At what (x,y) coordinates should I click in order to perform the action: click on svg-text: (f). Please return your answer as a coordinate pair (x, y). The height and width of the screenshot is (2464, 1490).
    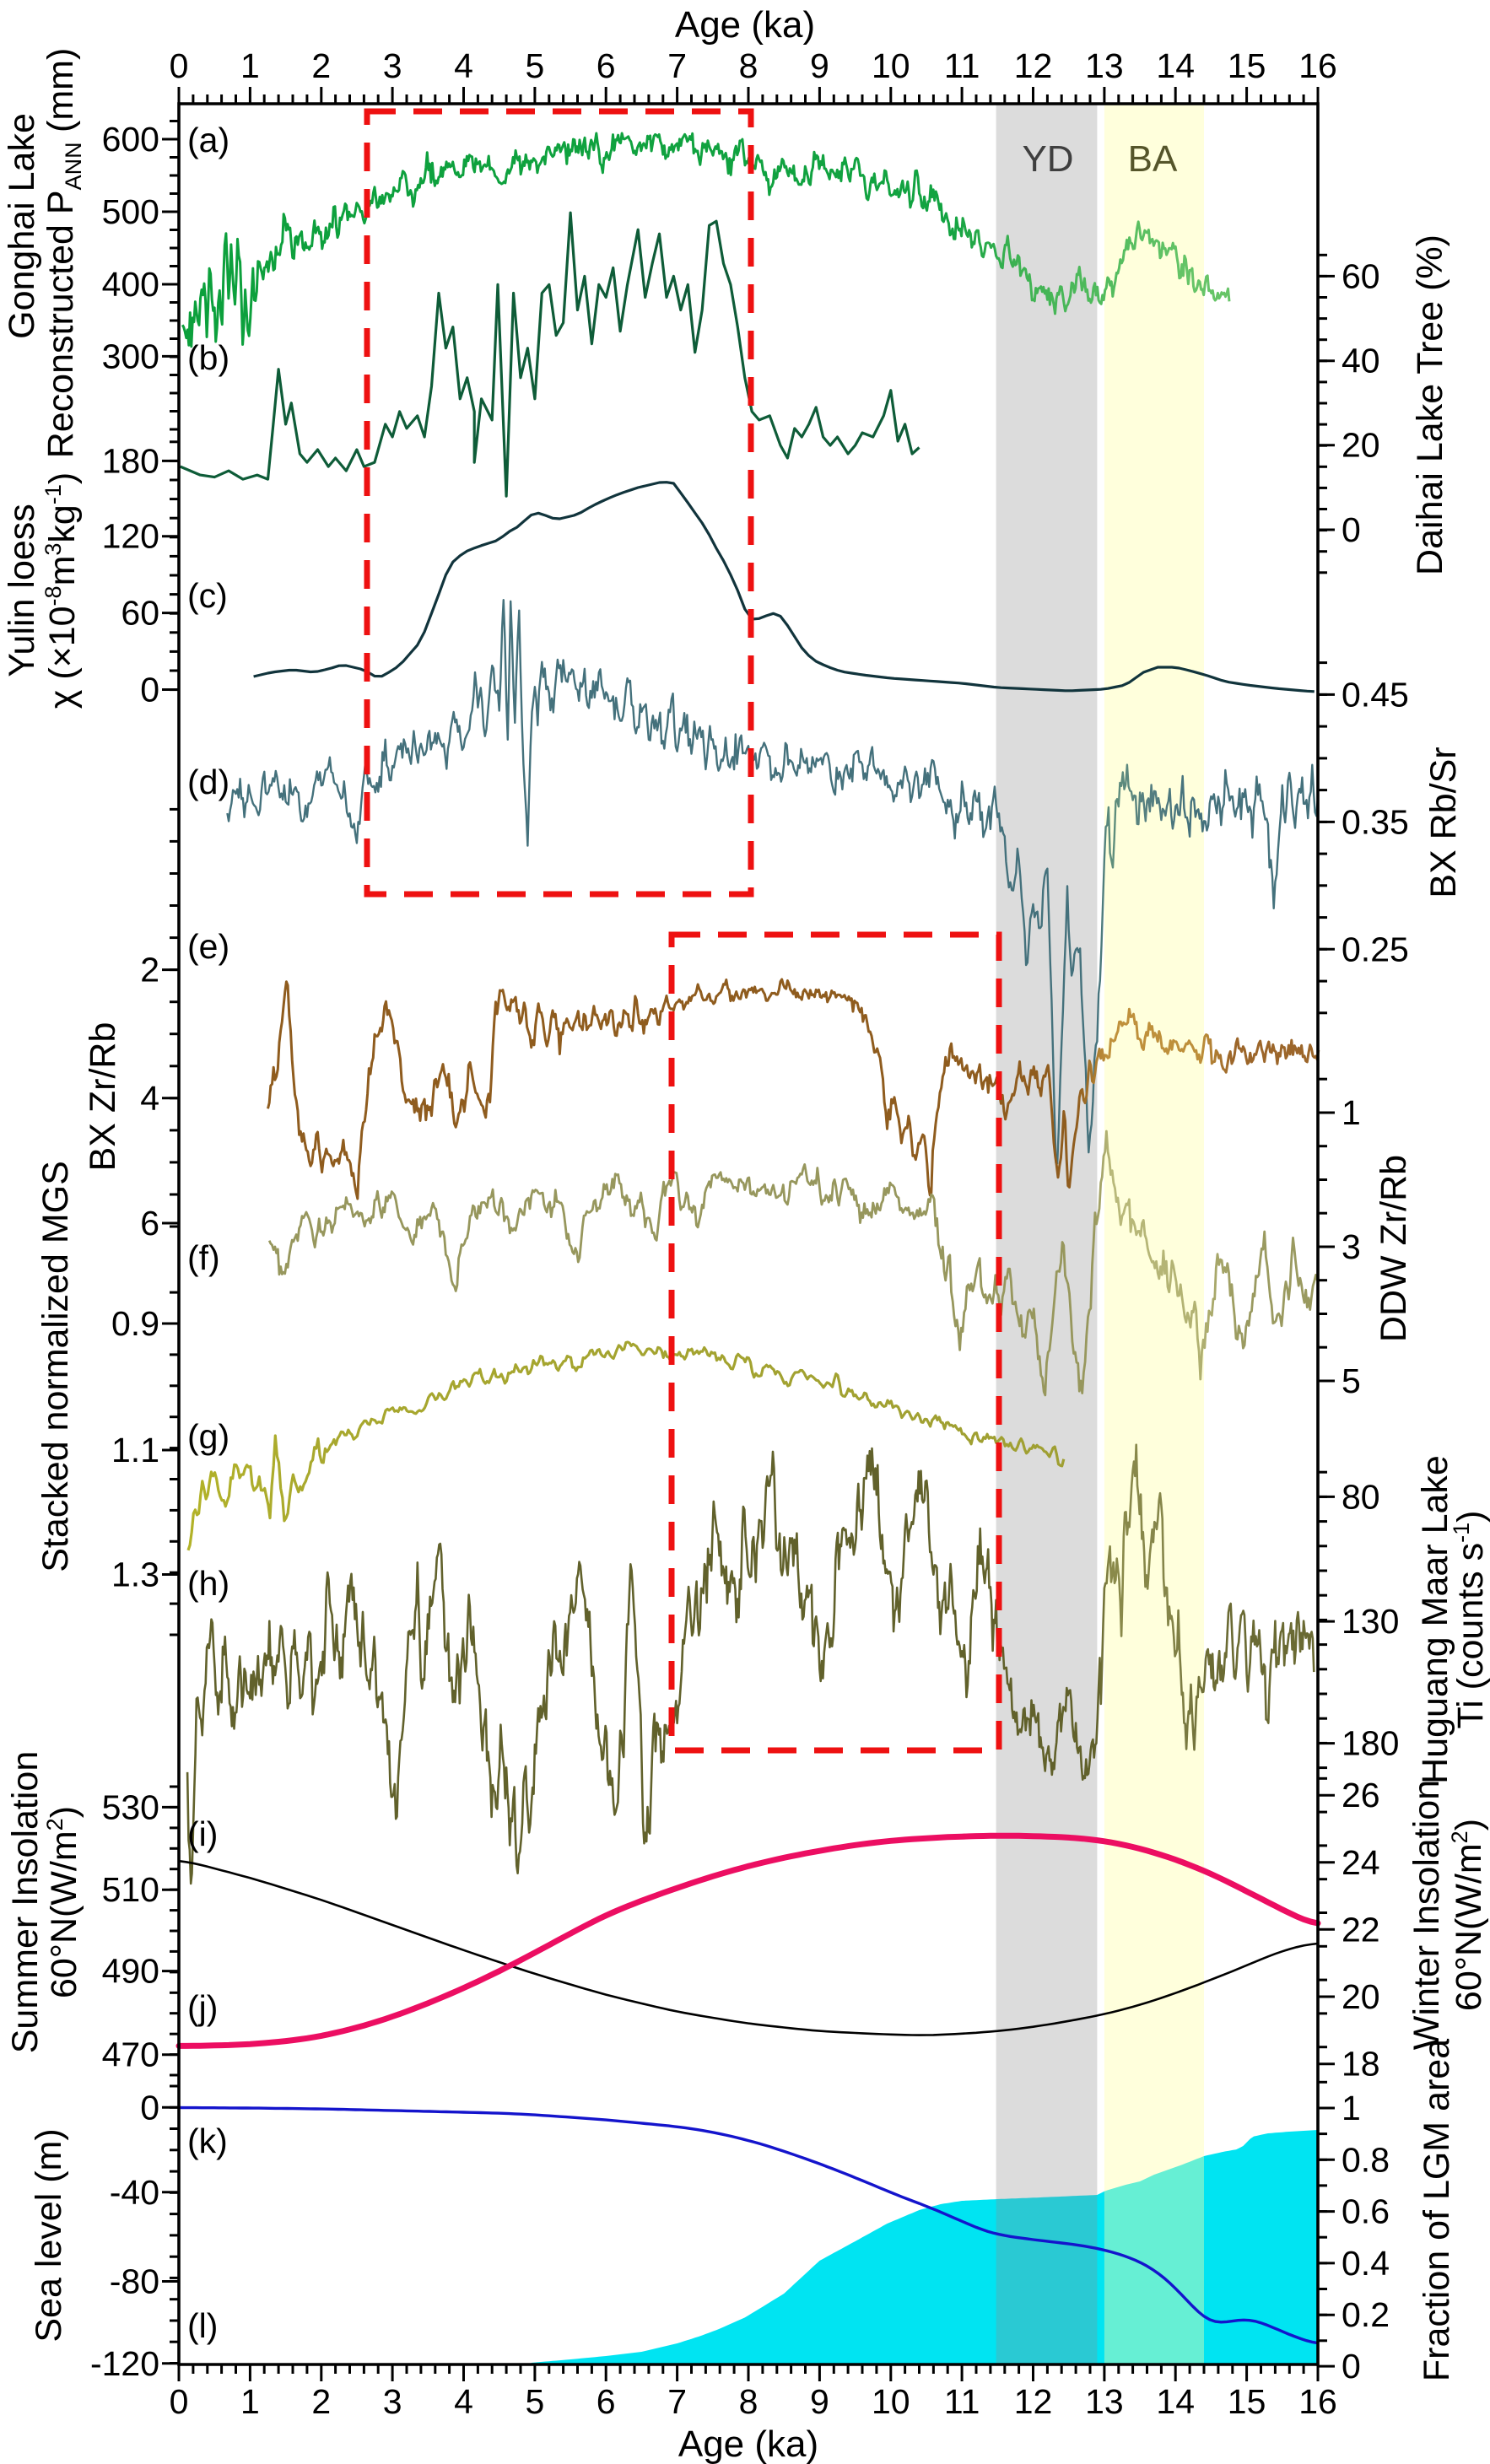
    Looking at the image, I should click on (203, 1257).